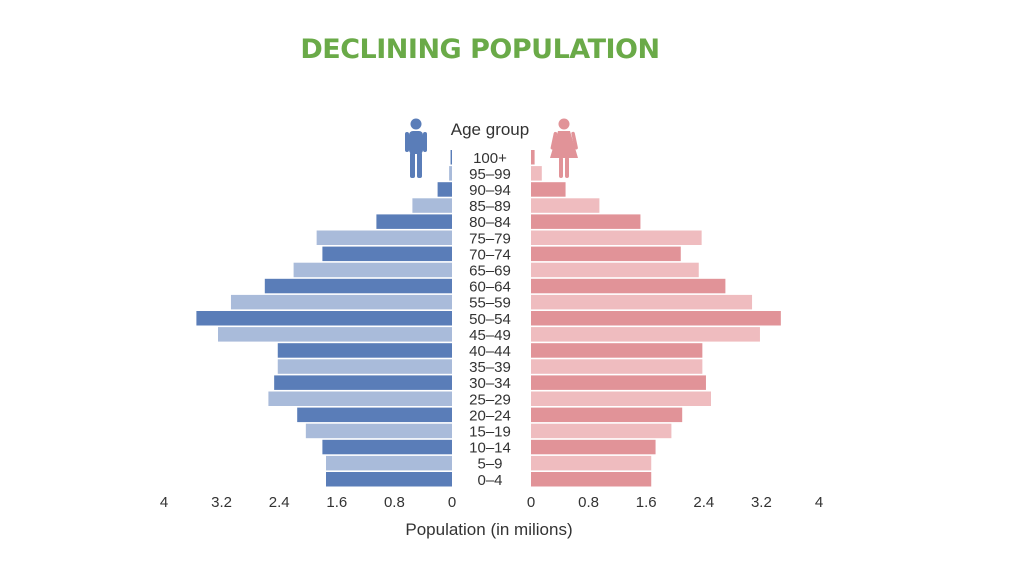 Image resolution: width=1024 pixels, height=576 pixels. What do you see at coordinates (394, 502) in the screenshot?
I see `left-tick-label: 0.8` at bounding box center [394, 502].